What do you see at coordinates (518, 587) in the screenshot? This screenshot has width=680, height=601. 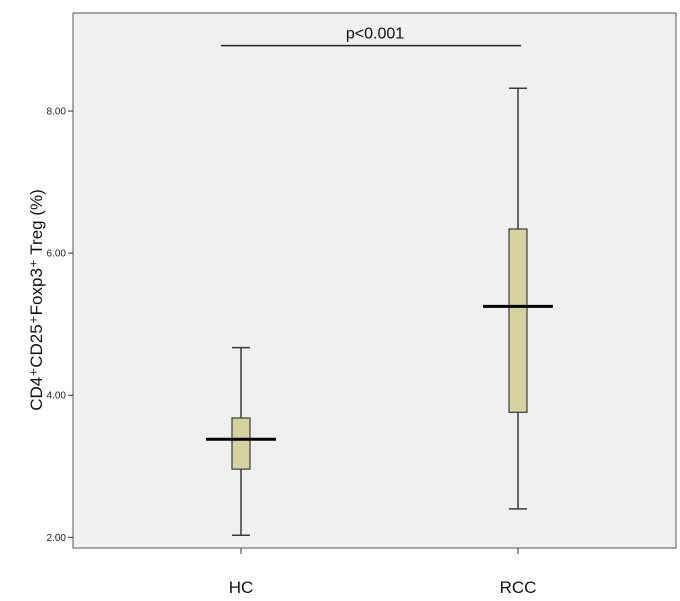 I see `x-tick-label: RCC` at bounding box center [518, 587].